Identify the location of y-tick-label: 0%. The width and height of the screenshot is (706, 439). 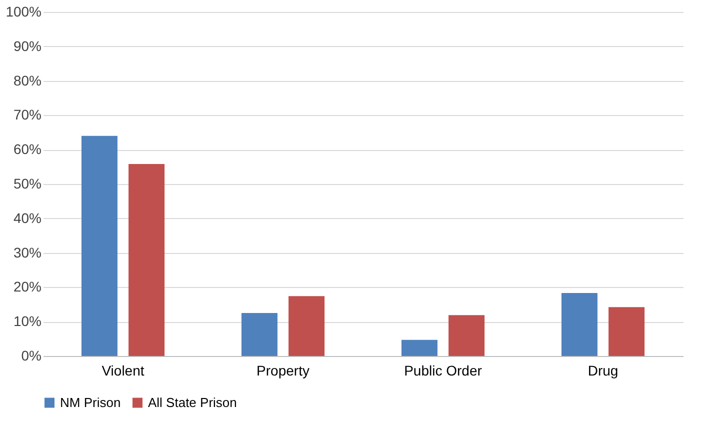
(31, 356).